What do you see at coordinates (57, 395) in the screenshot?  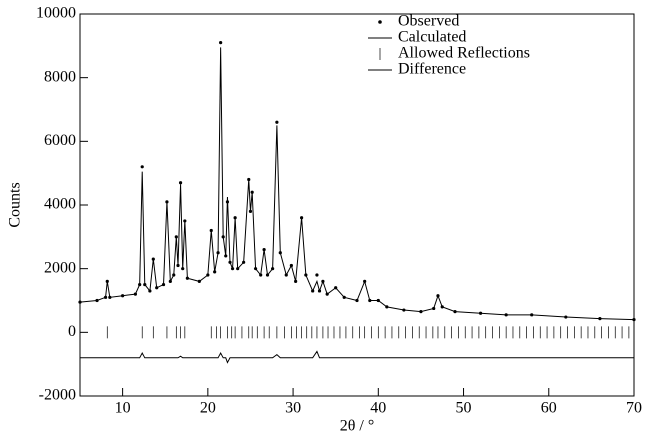 I see `y-tick-label: -2000` at bounding box center [57, 395].